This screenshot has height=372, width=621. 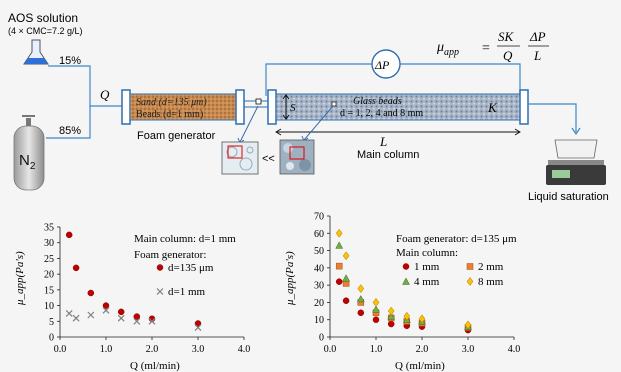 What do you see at coordinates (43, 18) in the screenshot?
I see `aos-title: AOS solution` at bounding box center [43, 18].